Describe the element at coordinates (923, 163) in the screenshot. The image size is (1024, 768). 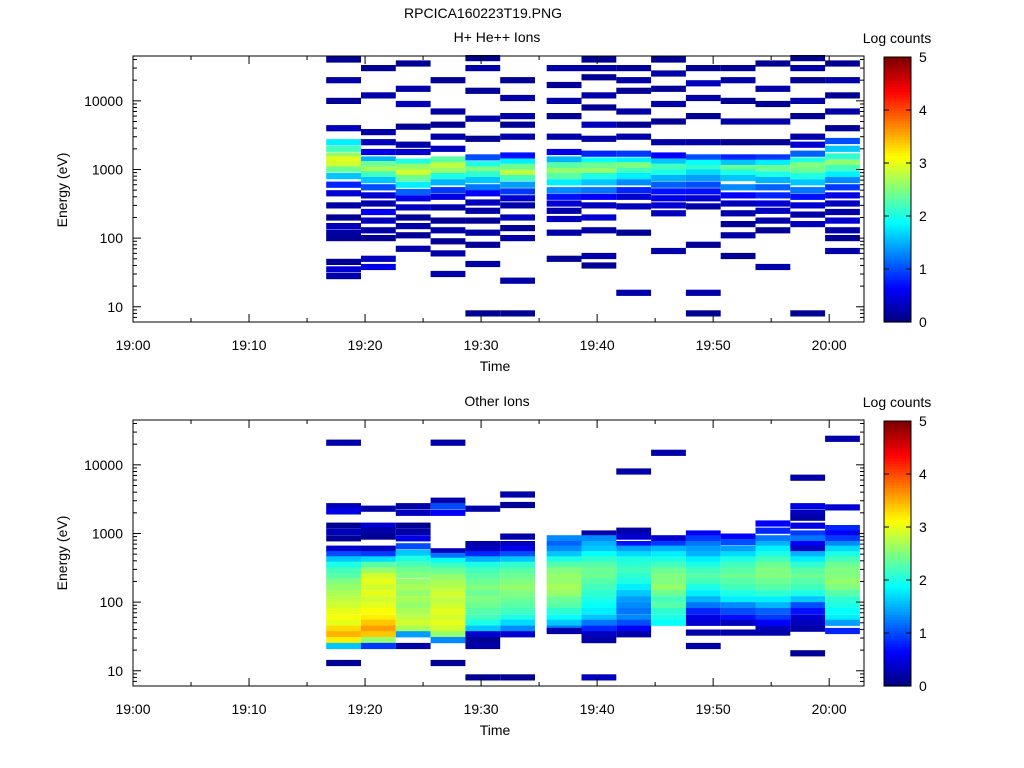
I see `colorbar-tick-label: 3` at that location.